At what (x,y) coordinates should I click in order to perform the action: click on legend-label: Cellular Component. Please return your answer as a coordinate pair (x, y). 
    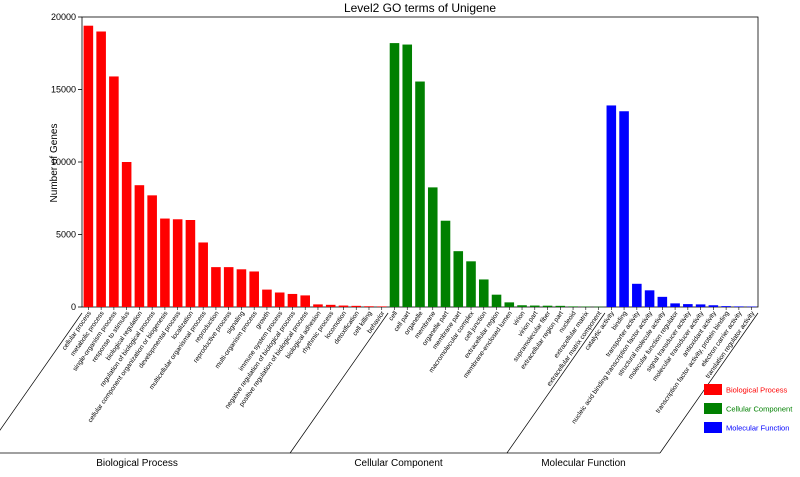
    Looking at the image, I should click on (759, 409).